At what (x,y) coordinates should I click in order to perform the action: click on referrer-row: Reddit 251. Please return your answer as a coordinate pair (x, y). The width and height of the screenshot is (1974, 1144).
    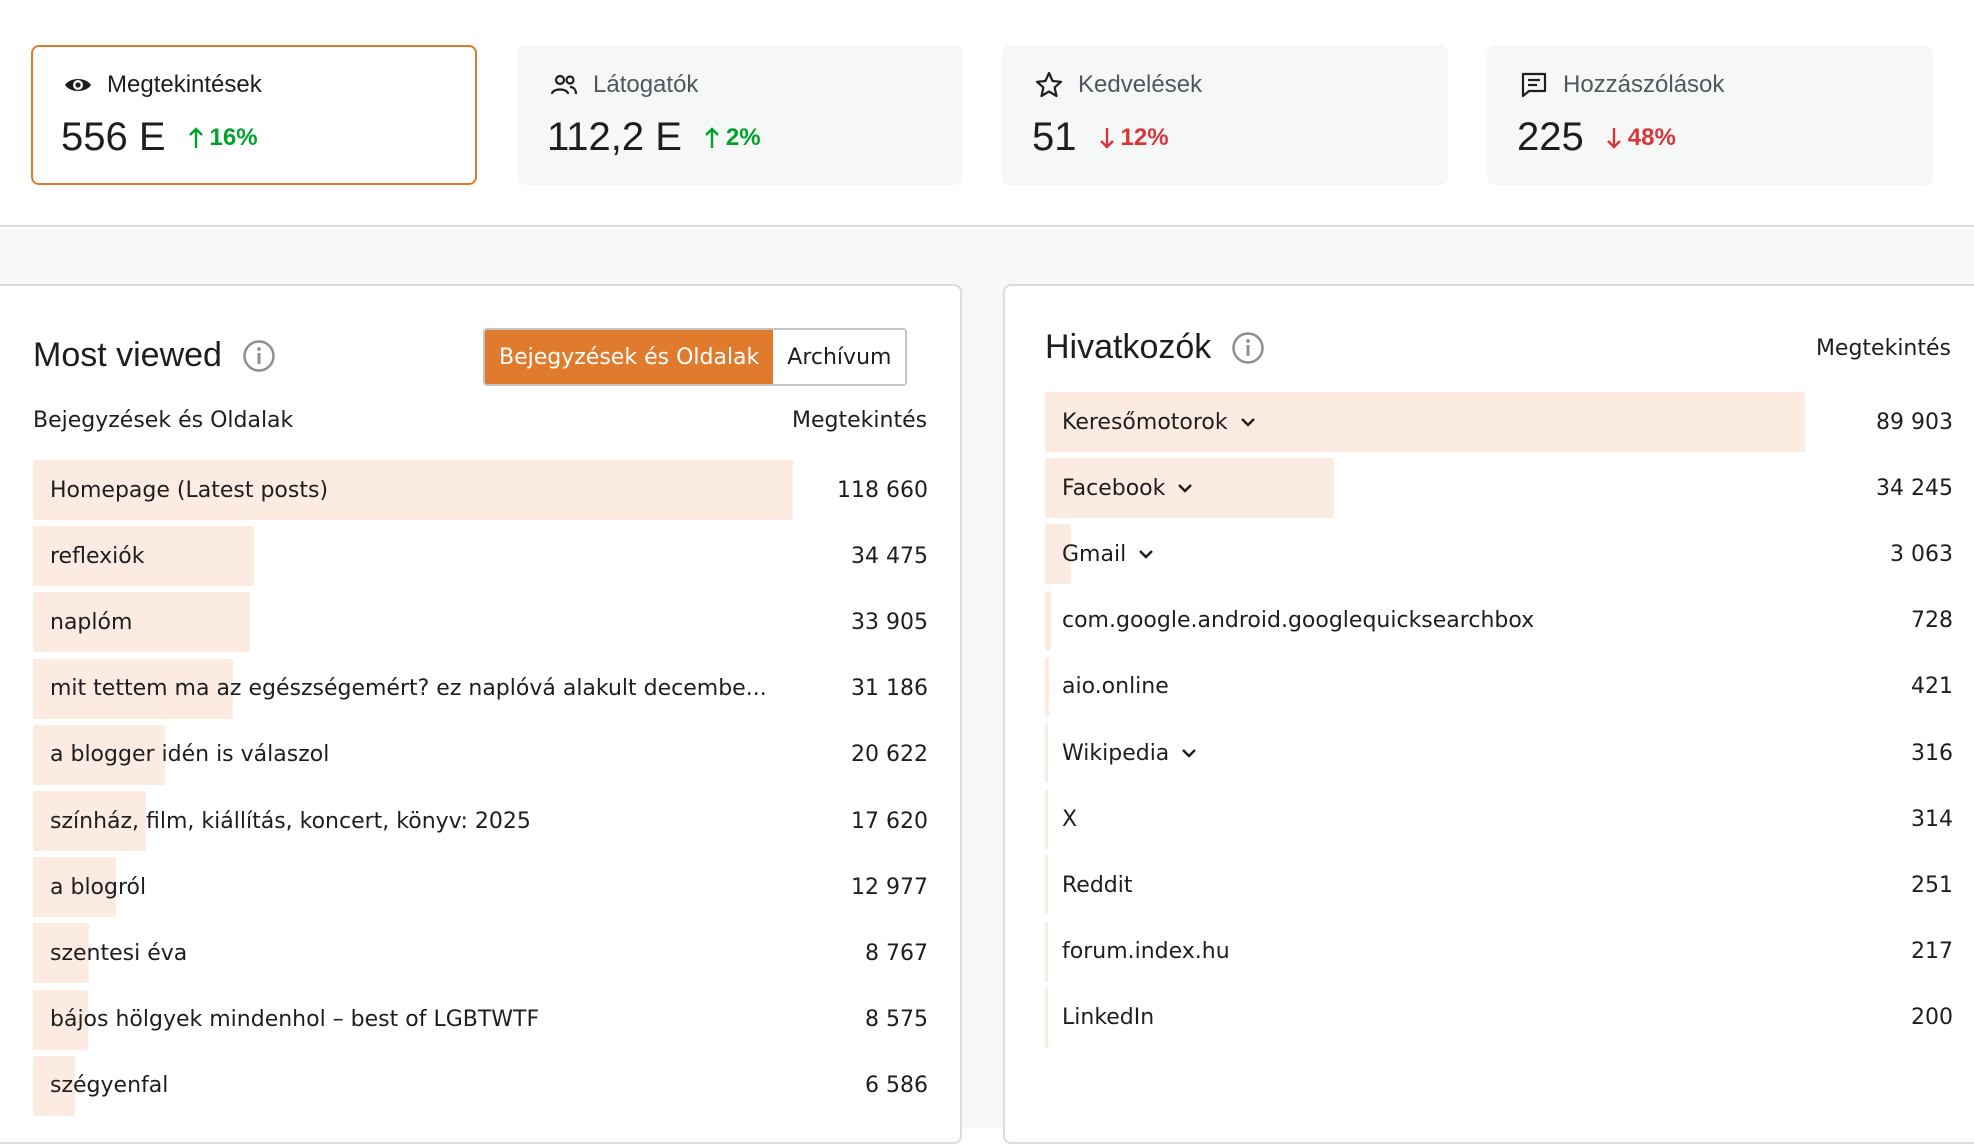
    Looking at the image, I should click on (1499, 885).